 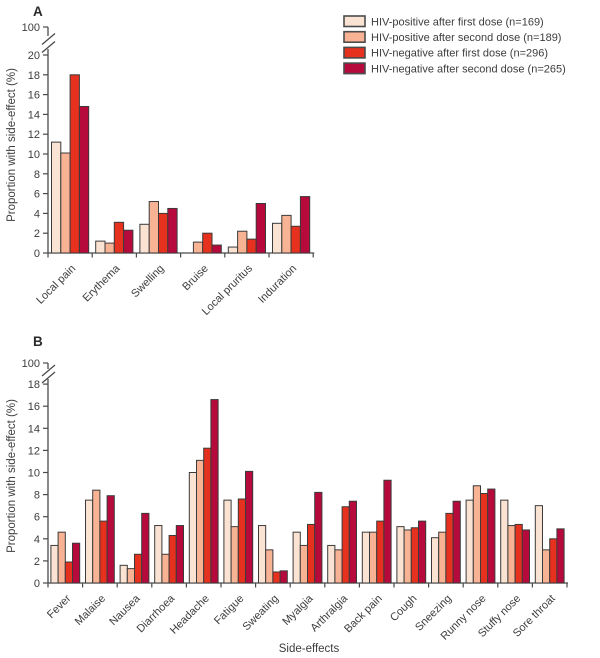 I want to click on y-tick-label: 16, so click(x=34, y=96).